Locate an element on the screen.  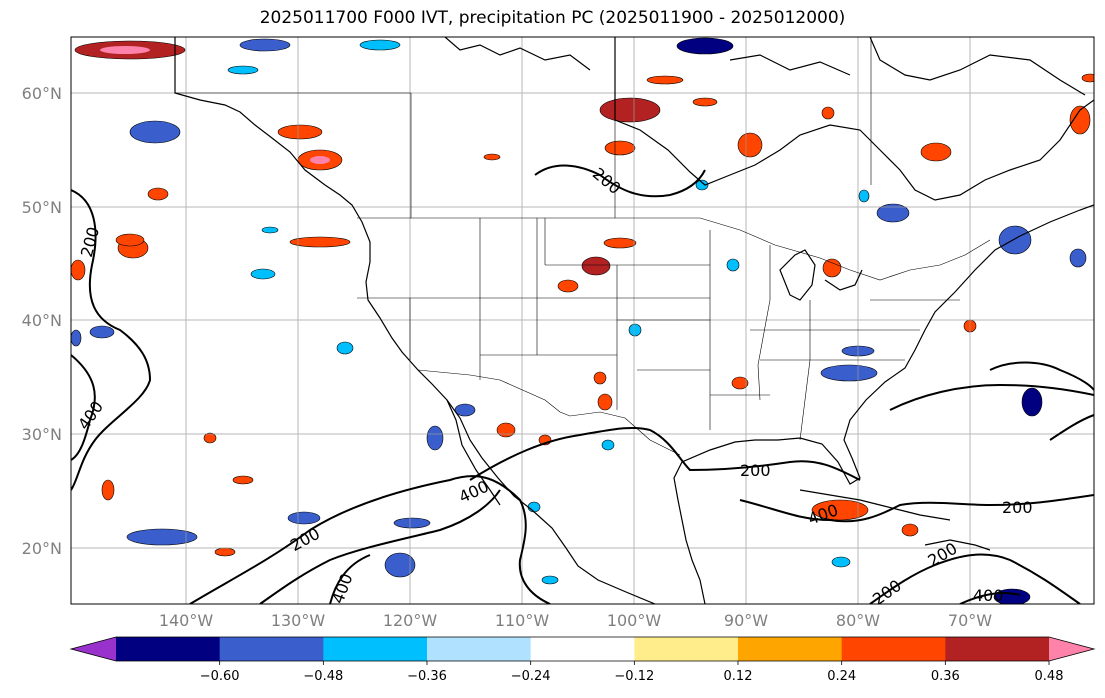
colorbar-tick-label: 0.48 is located at coordinates (1049, 676).